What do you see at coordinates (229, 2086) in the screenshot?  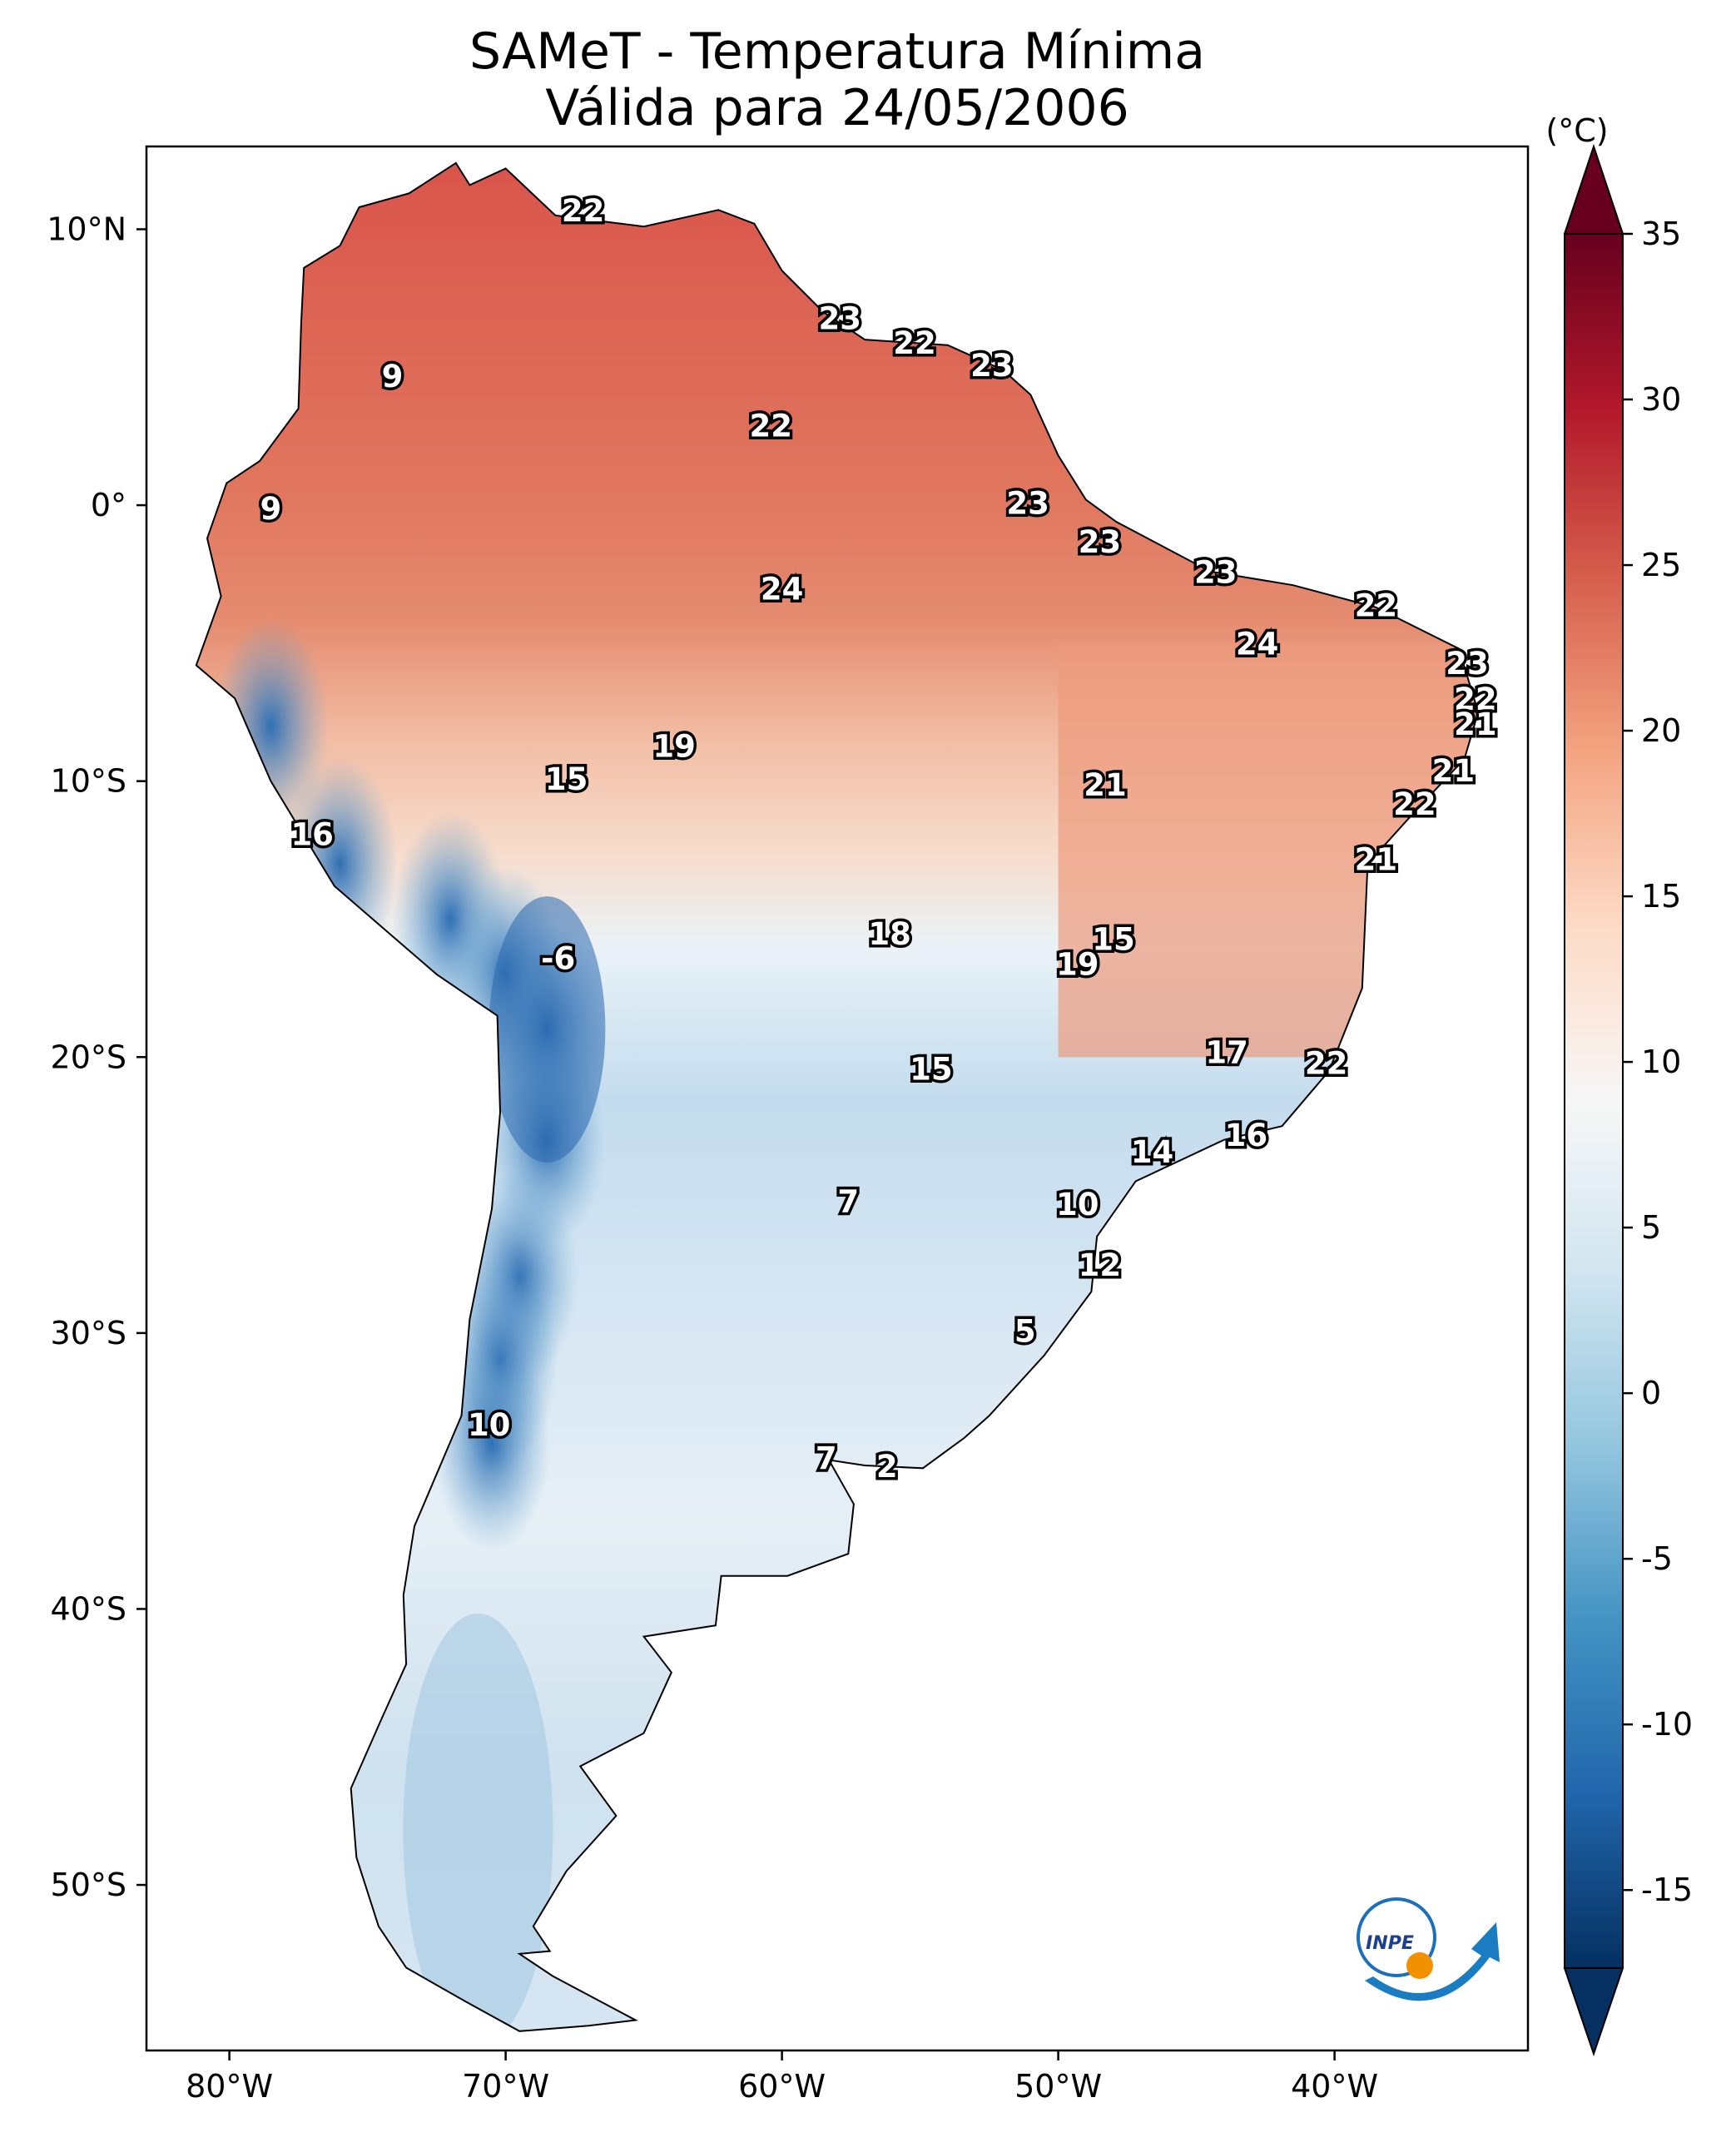 I see `x-tick-label: 80°W` at bounding box center [229, 2086].